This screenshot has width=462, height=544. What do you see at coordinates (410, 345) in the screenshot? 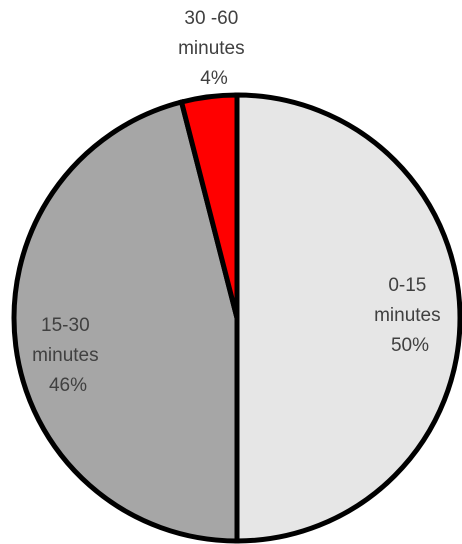
I see `data-label-0-15-line-3: 50%` at bounding box center [410, 345].